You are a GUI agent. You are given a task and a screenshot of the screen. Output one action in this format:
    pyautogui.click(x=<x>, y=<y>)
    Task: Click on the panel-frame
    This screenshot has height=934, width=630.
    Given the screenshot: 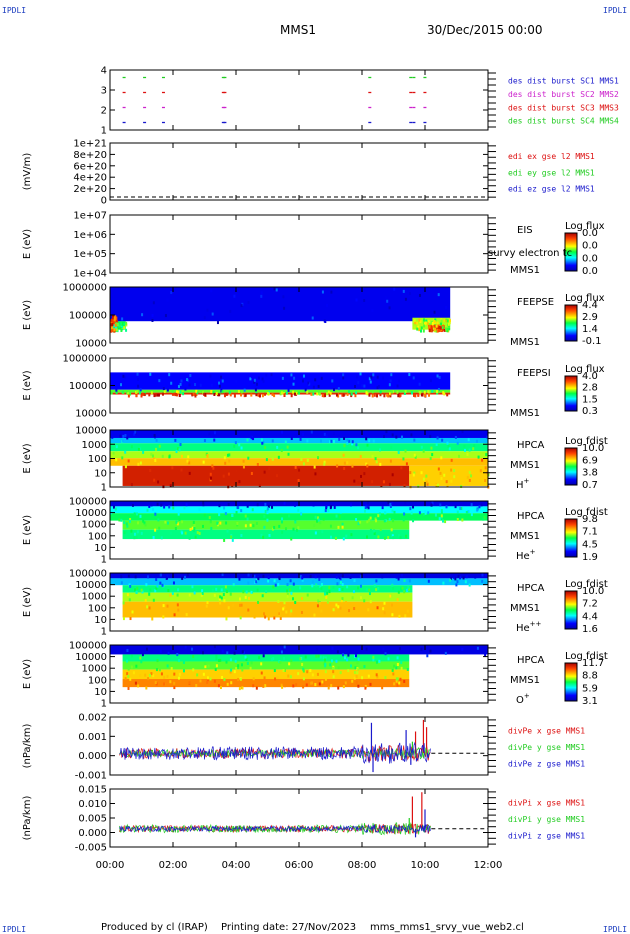 What is the action you would take?
    pyautogui.click(x=299, y=244)
    